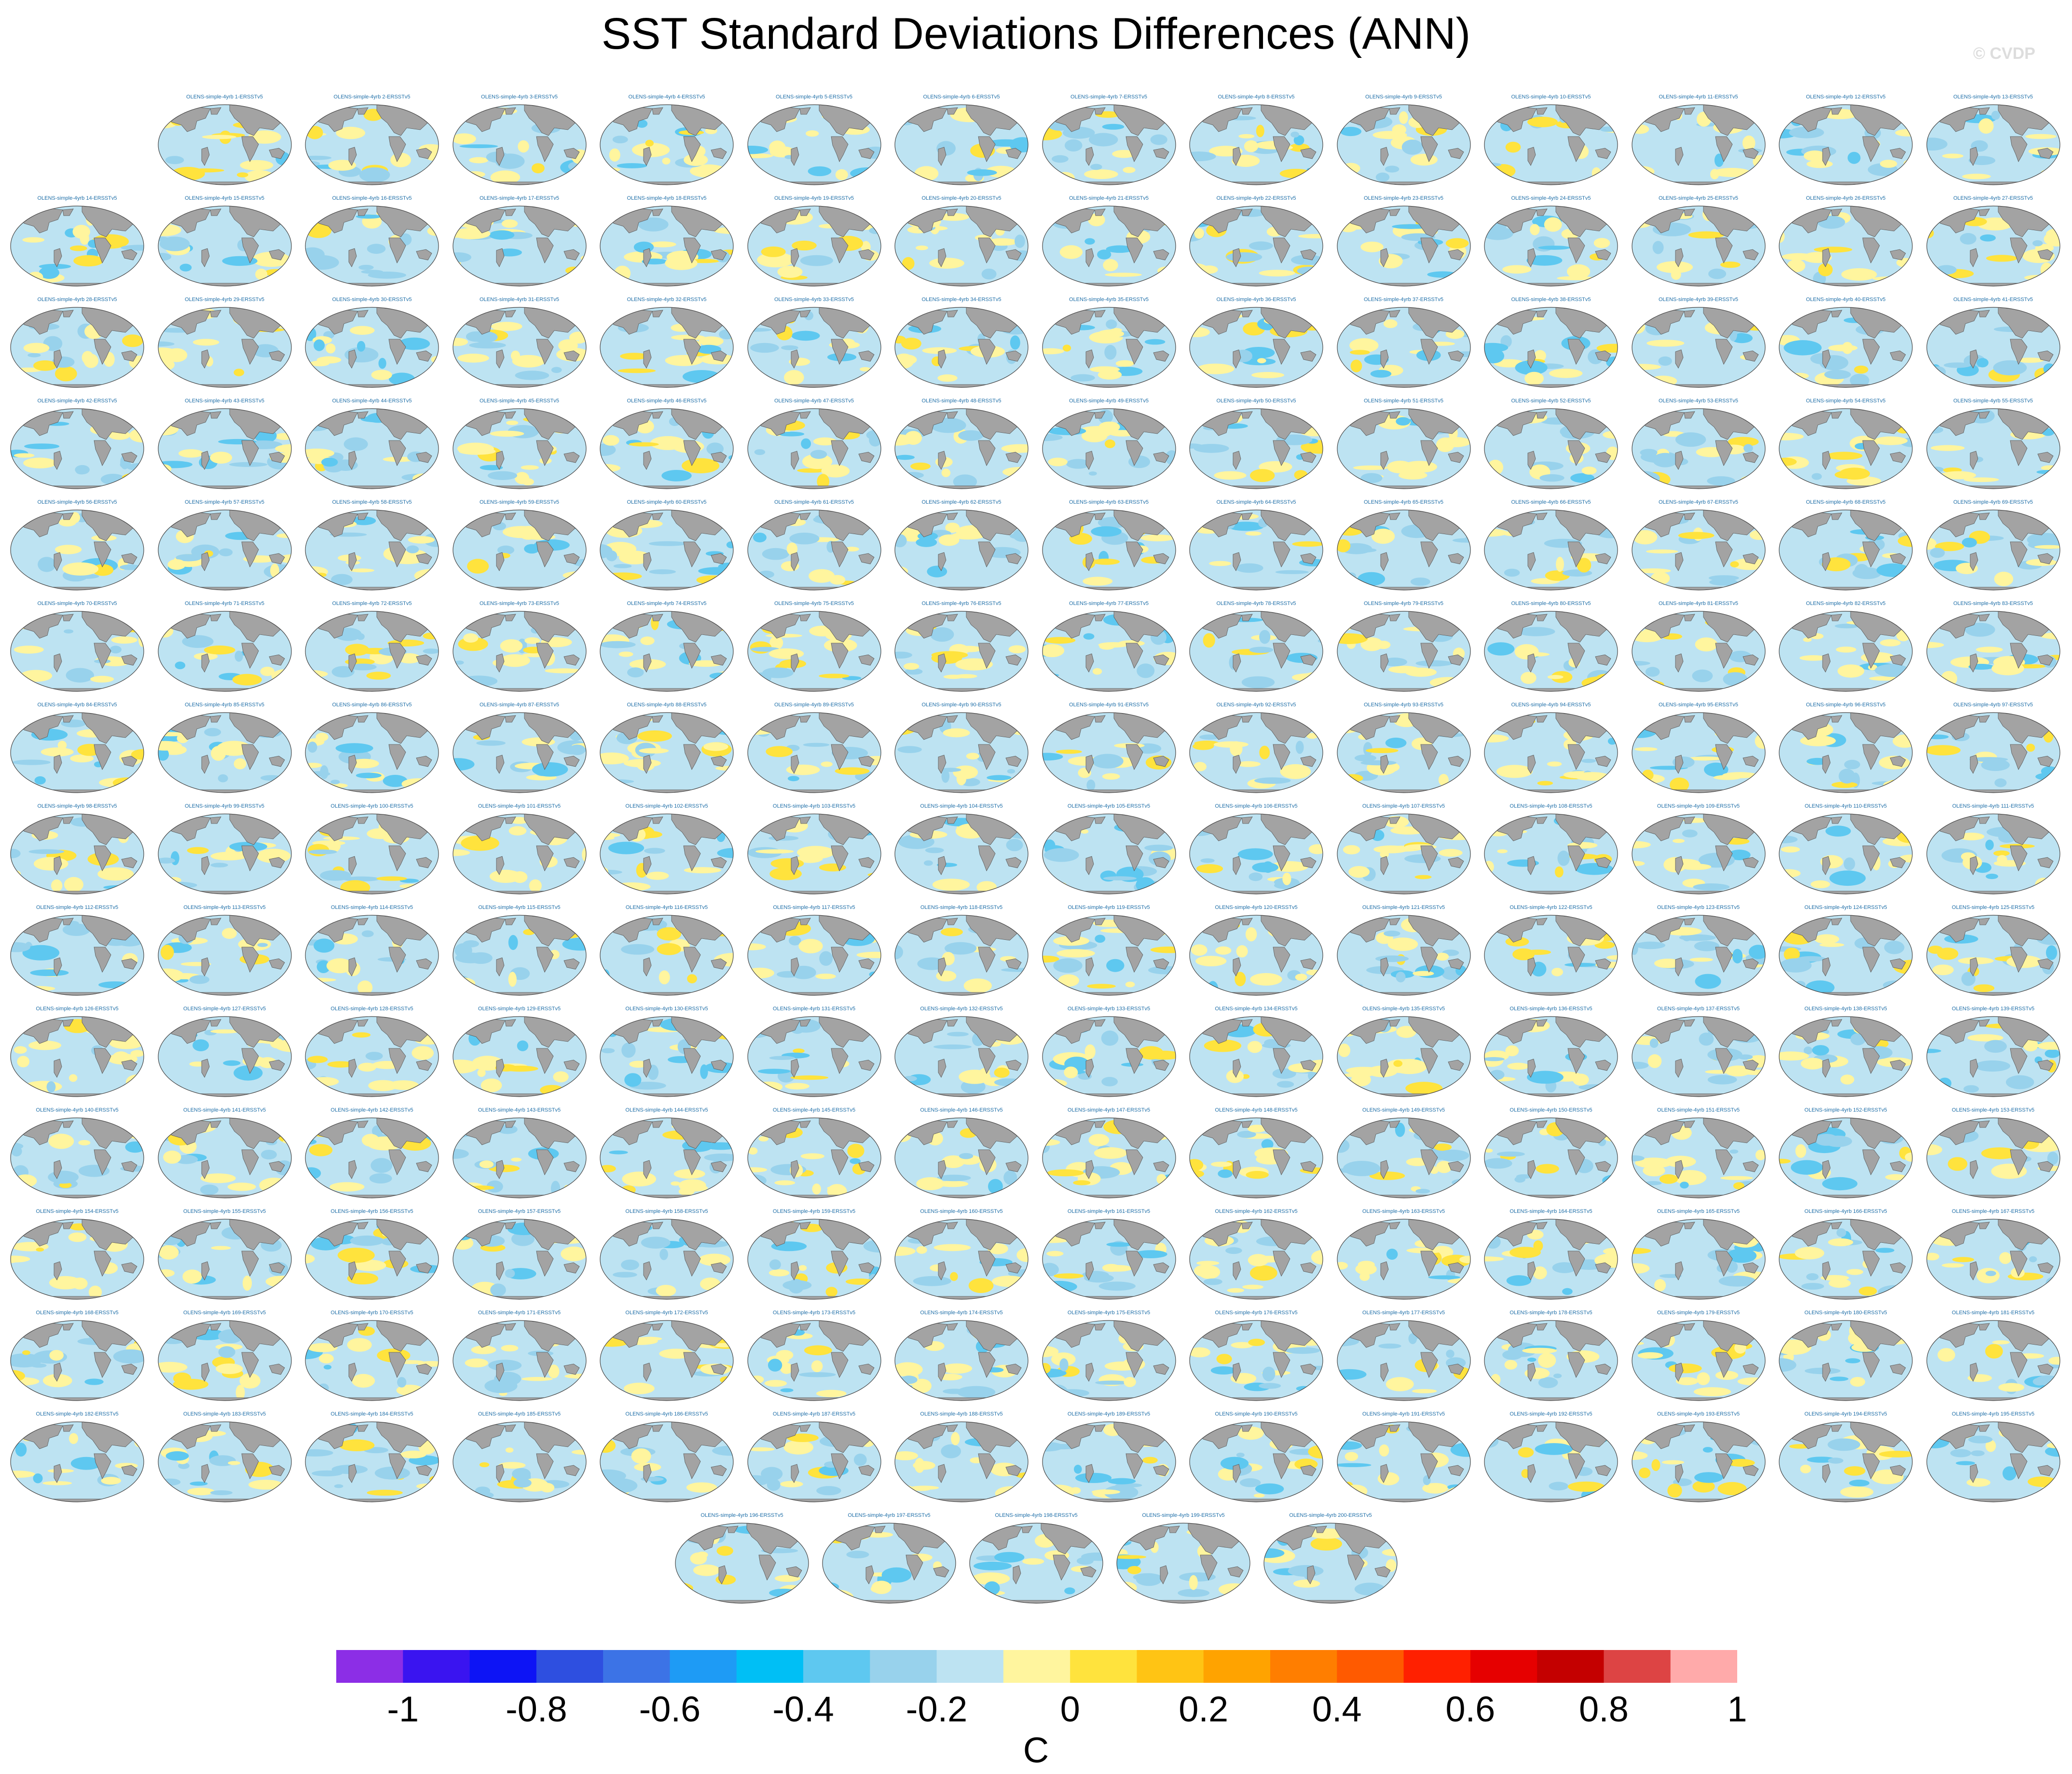  I want to click on panel-title: OLENS-simple-4yrb 146-ERSSTv5, so click(961, 1110).